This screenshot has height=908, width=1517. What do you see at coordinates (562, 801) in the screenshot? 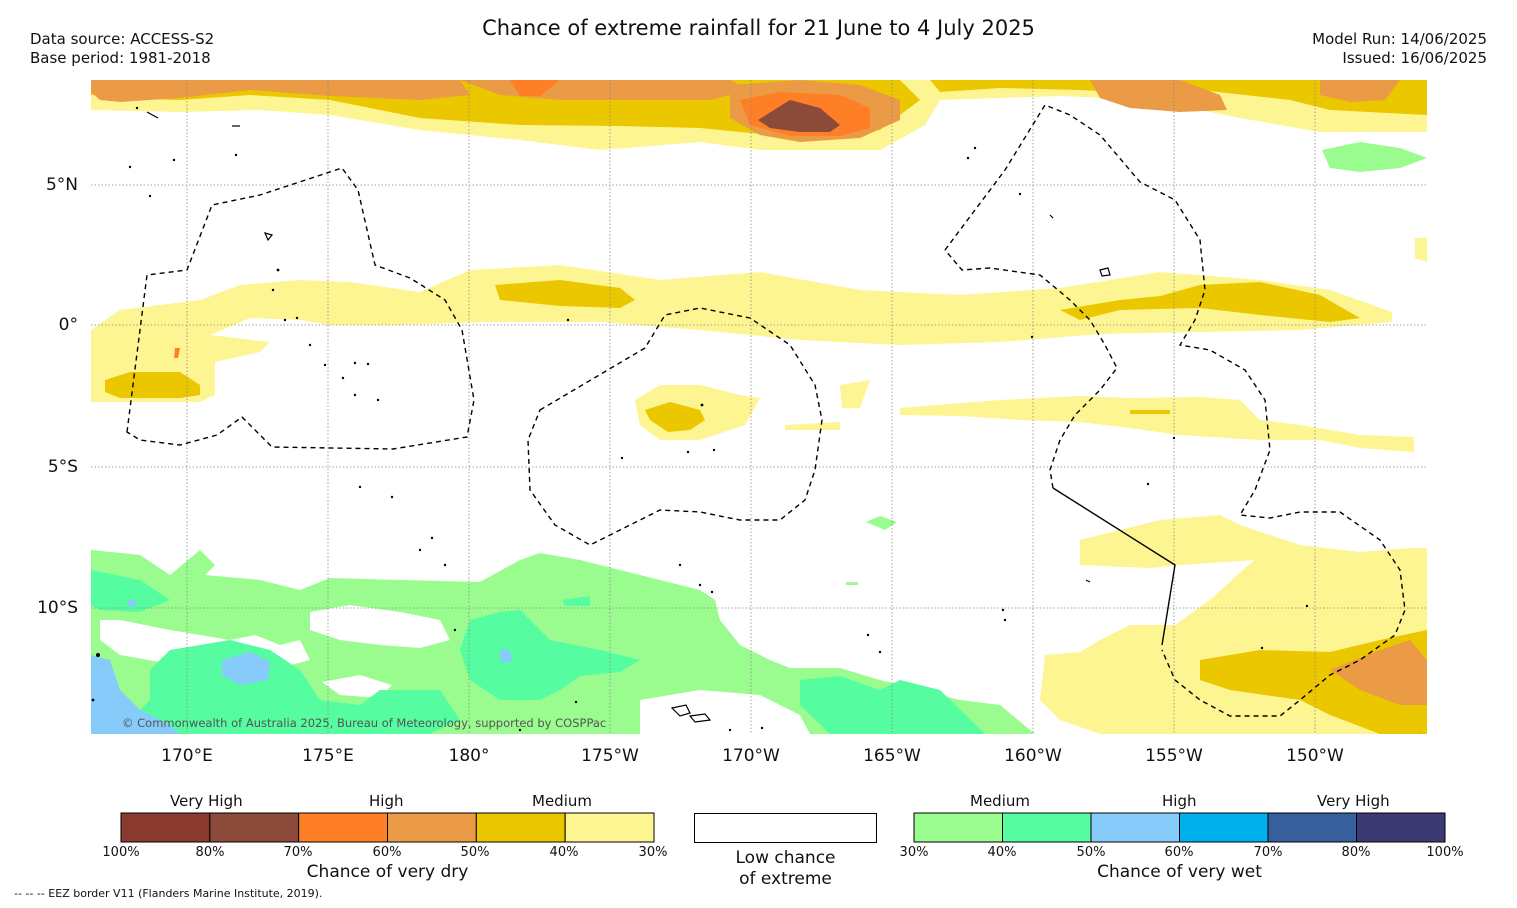
I see `dry-level-medium: Medium` at bounding box center [562, 801].